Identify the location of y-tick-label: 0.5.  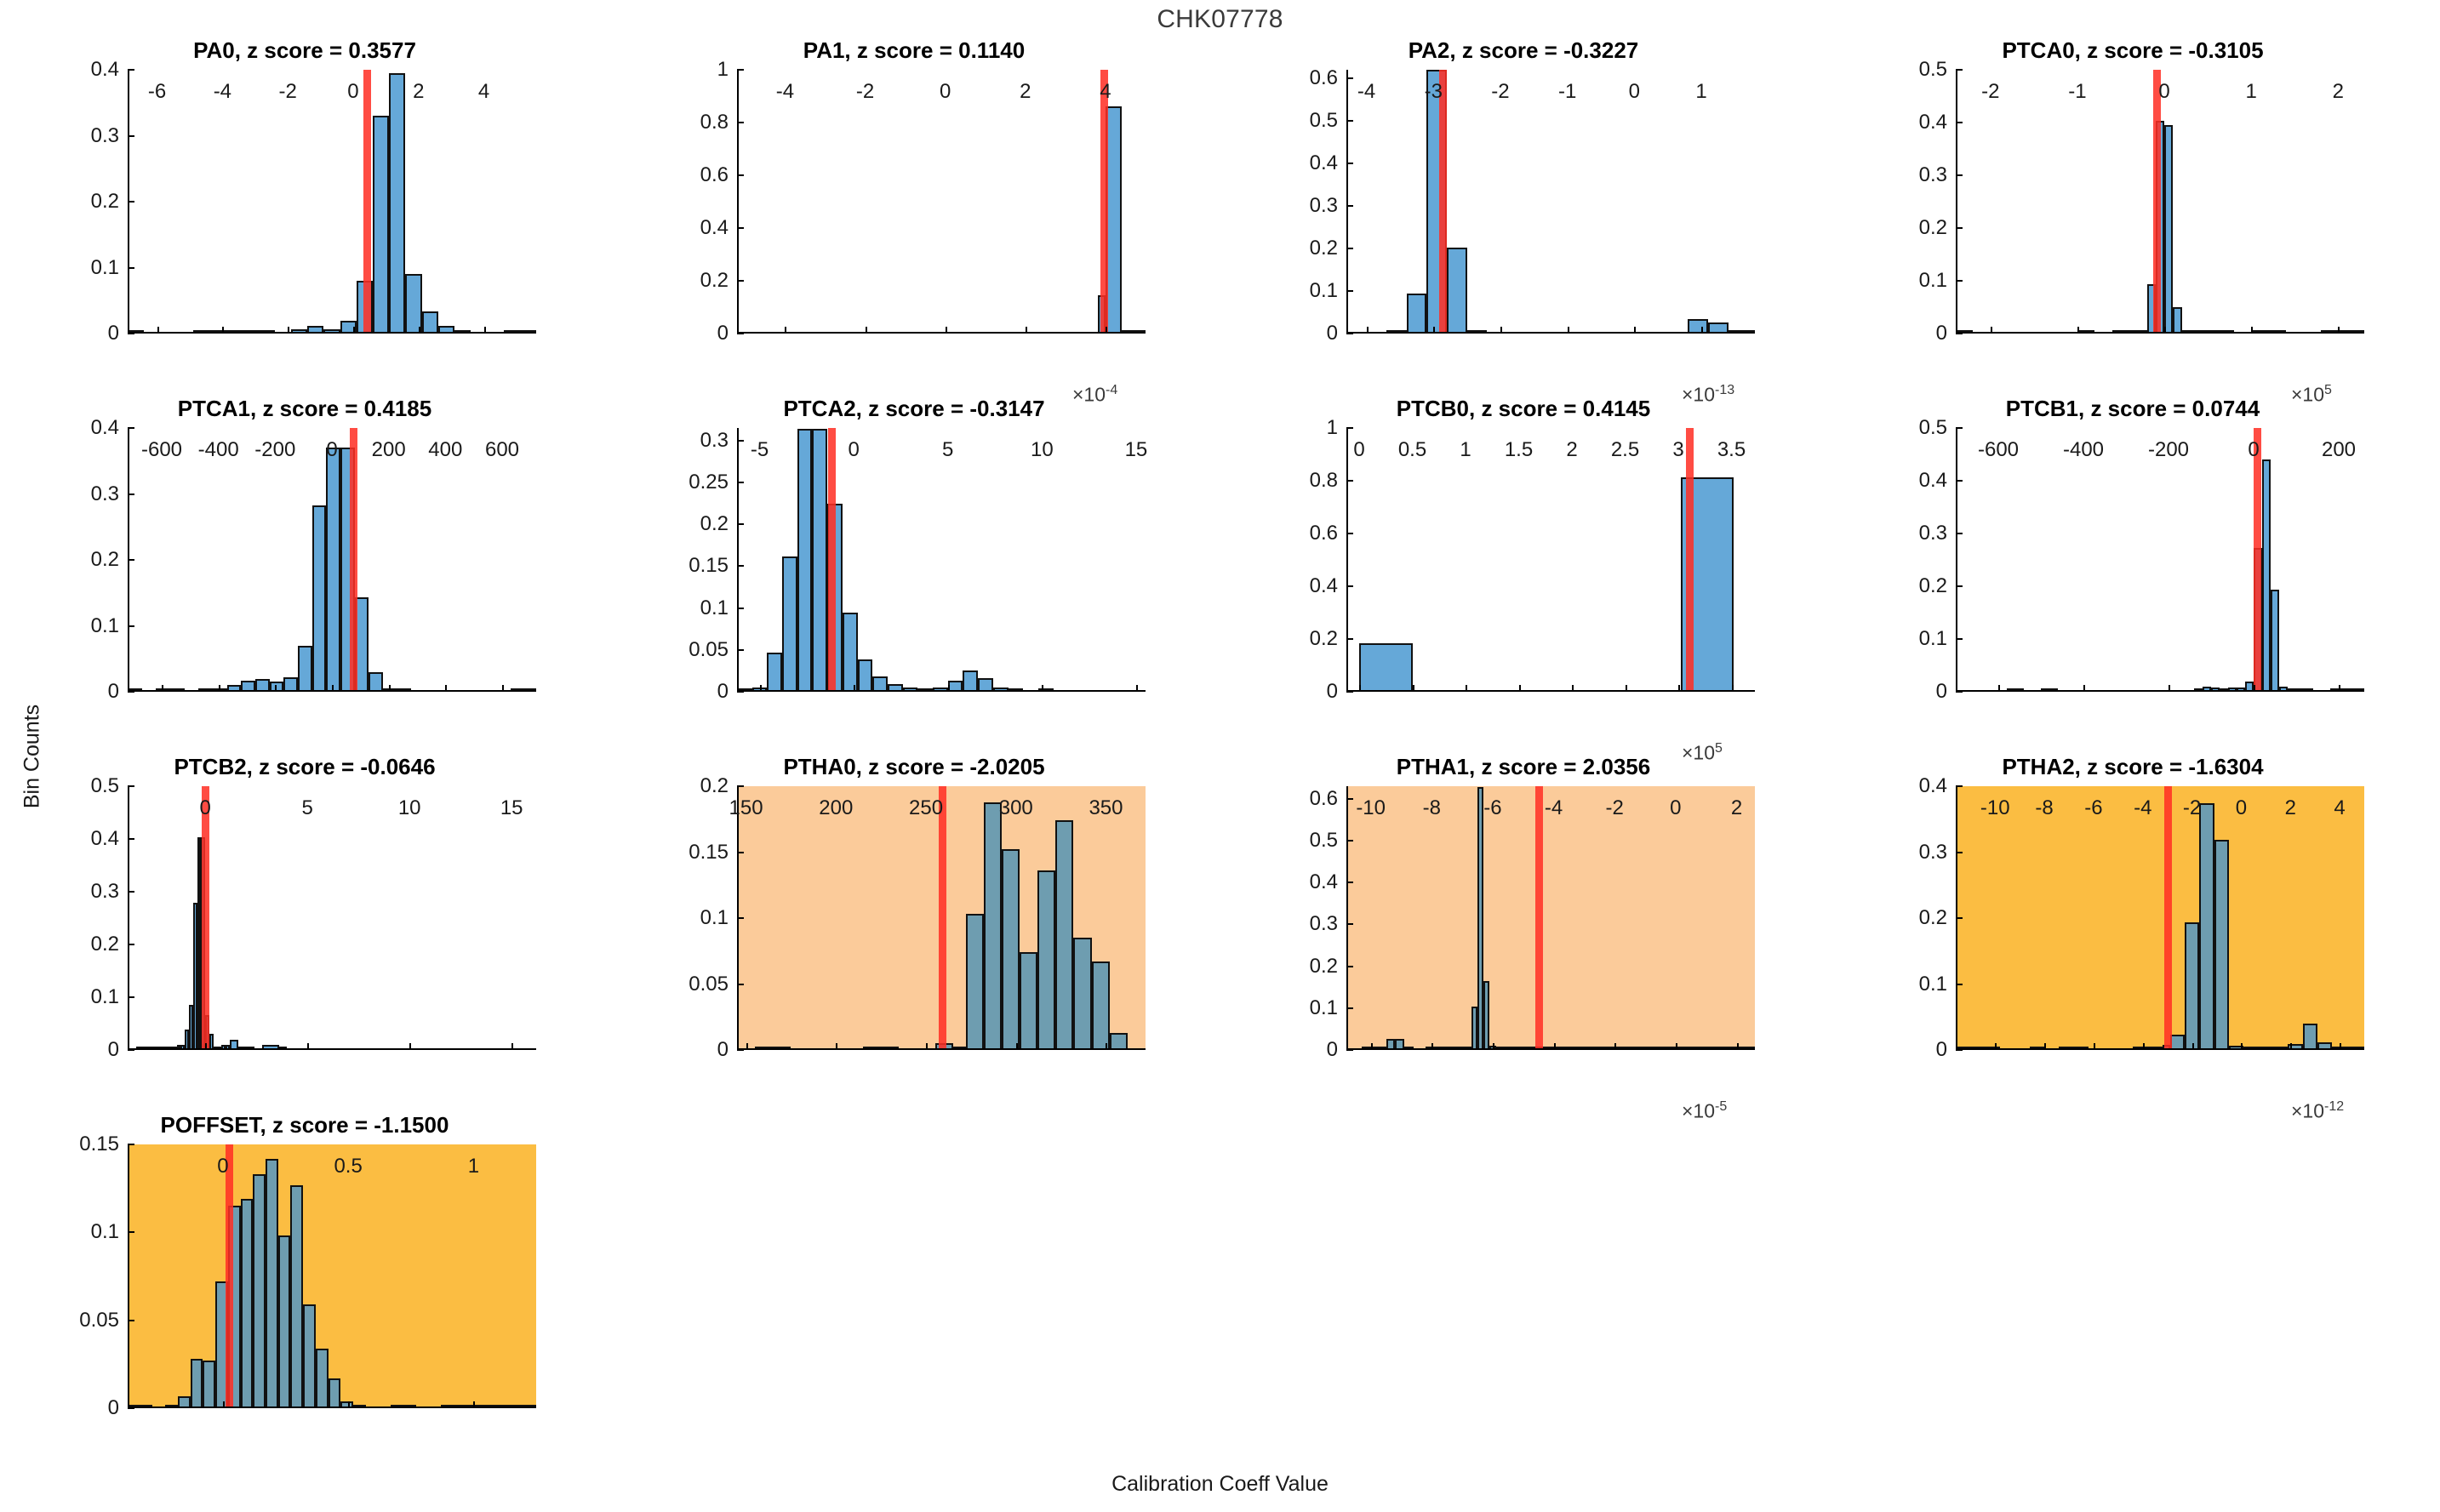
(105, 785).